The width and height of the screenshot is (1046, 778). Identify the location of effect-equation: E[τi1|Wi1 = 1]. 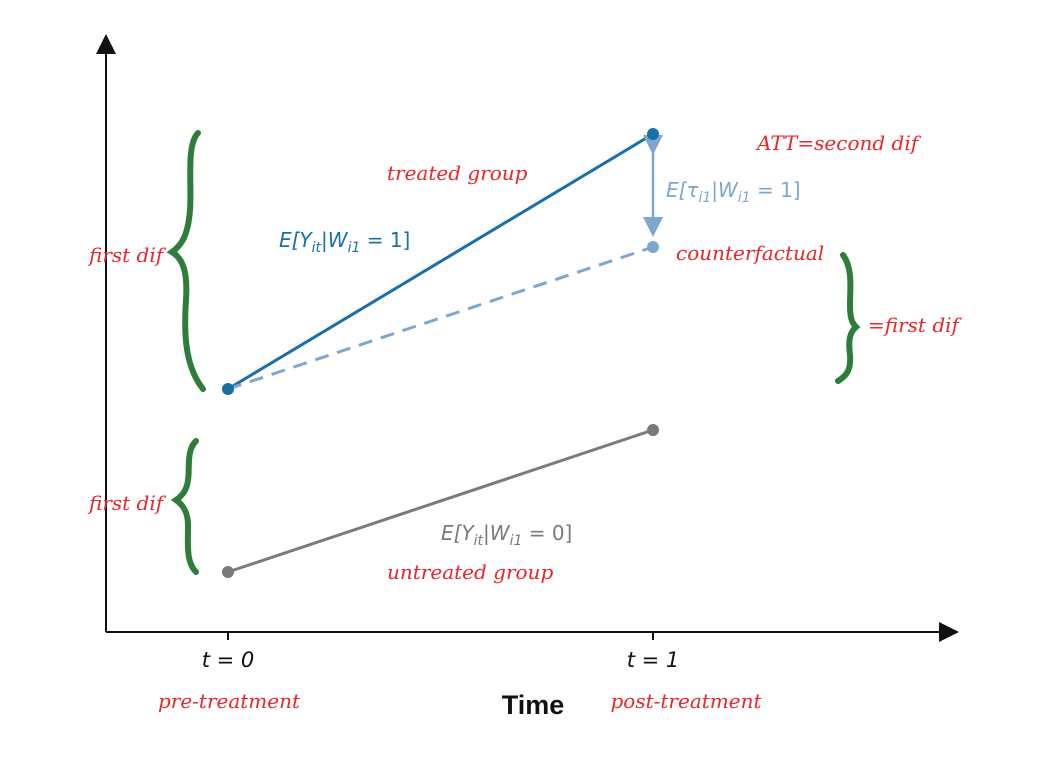
(733, 192).